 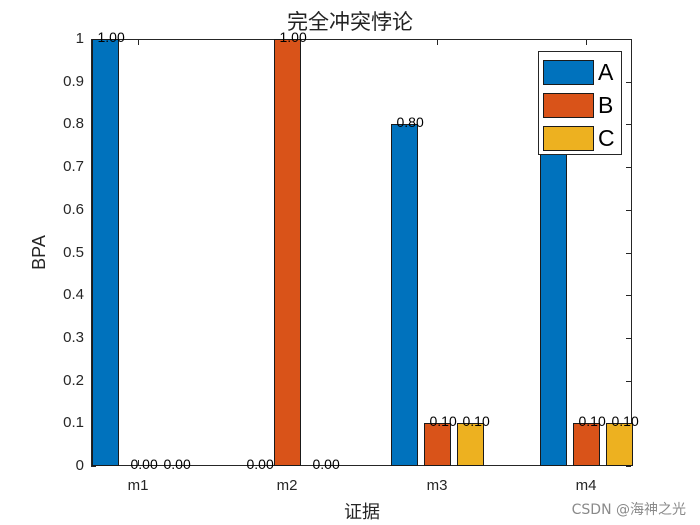 I want to click on legend-item-C: C, so click(x=579, y=138).